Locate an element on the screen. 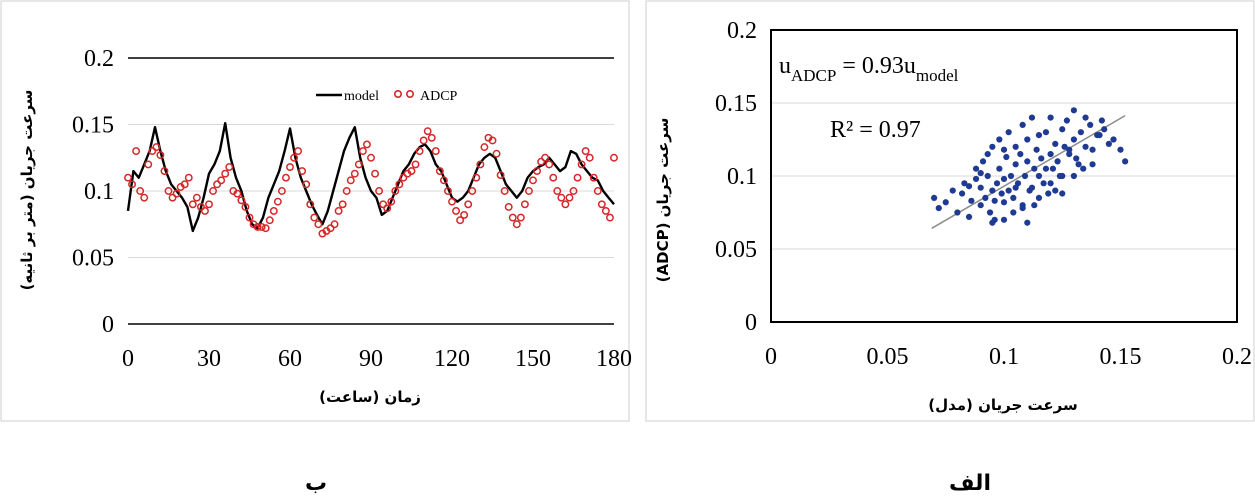 The height and width of the screenshot is (502, 1255). left-series-layer is located at coordinates (371, 180).